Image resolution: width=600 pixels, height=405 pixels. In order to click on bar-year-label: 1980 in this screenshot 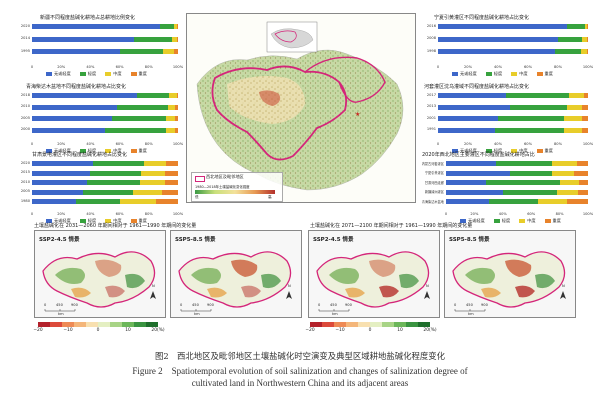, I will do `click(25, 200)`.